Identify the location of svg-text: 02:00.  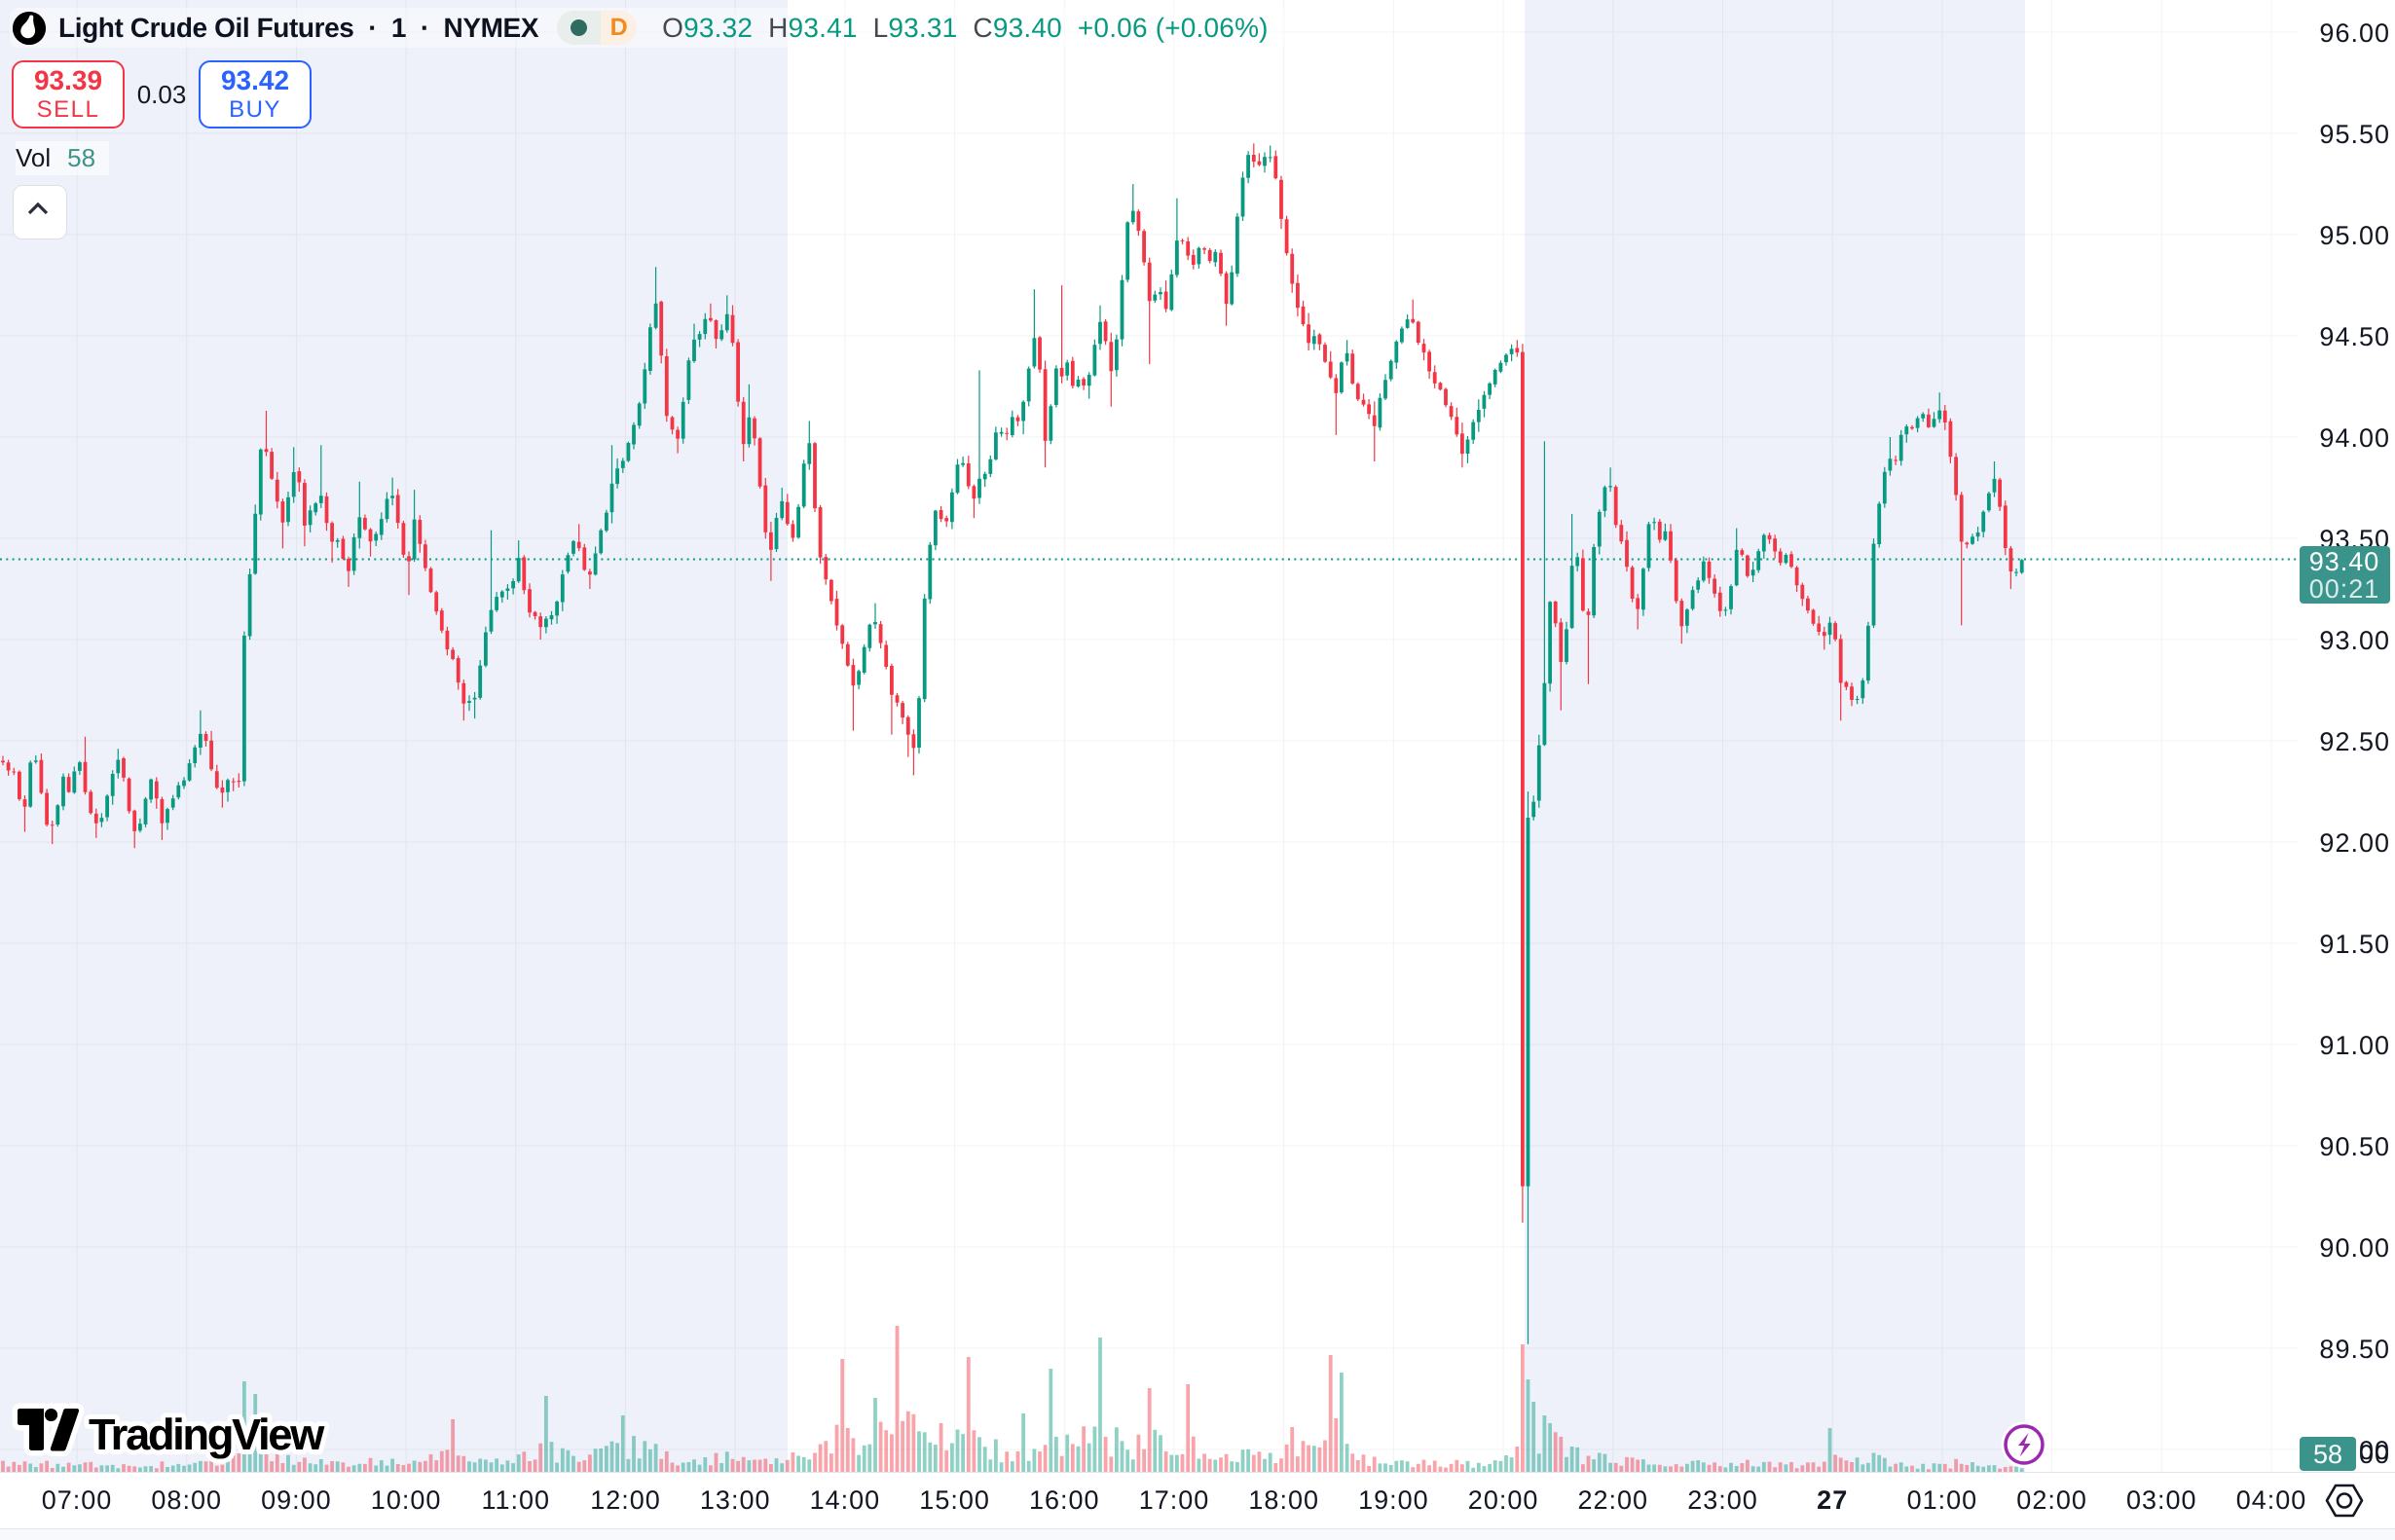
(2052, 1500).